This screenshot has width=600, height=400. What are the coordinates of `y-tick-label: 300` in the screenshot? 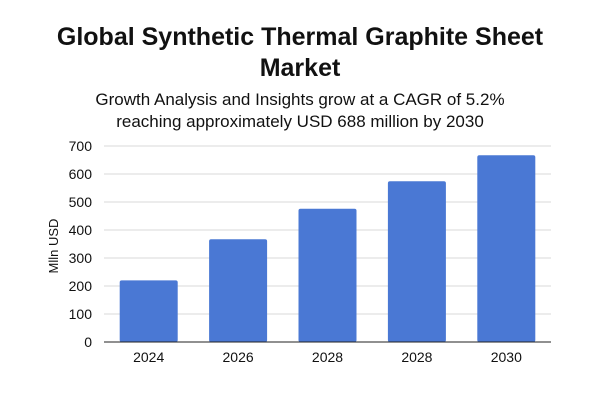 It's located at (81, 258).